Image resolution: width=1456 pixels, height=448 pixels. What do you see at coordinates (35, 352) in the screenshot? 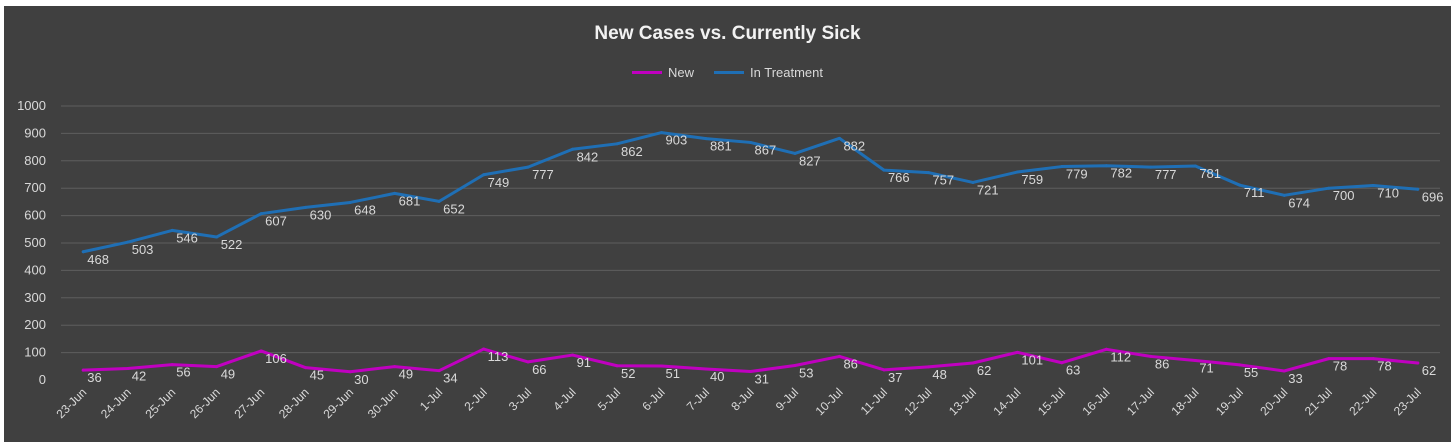
I see `y-tick-label: 100` at bounding box center [35, 352].